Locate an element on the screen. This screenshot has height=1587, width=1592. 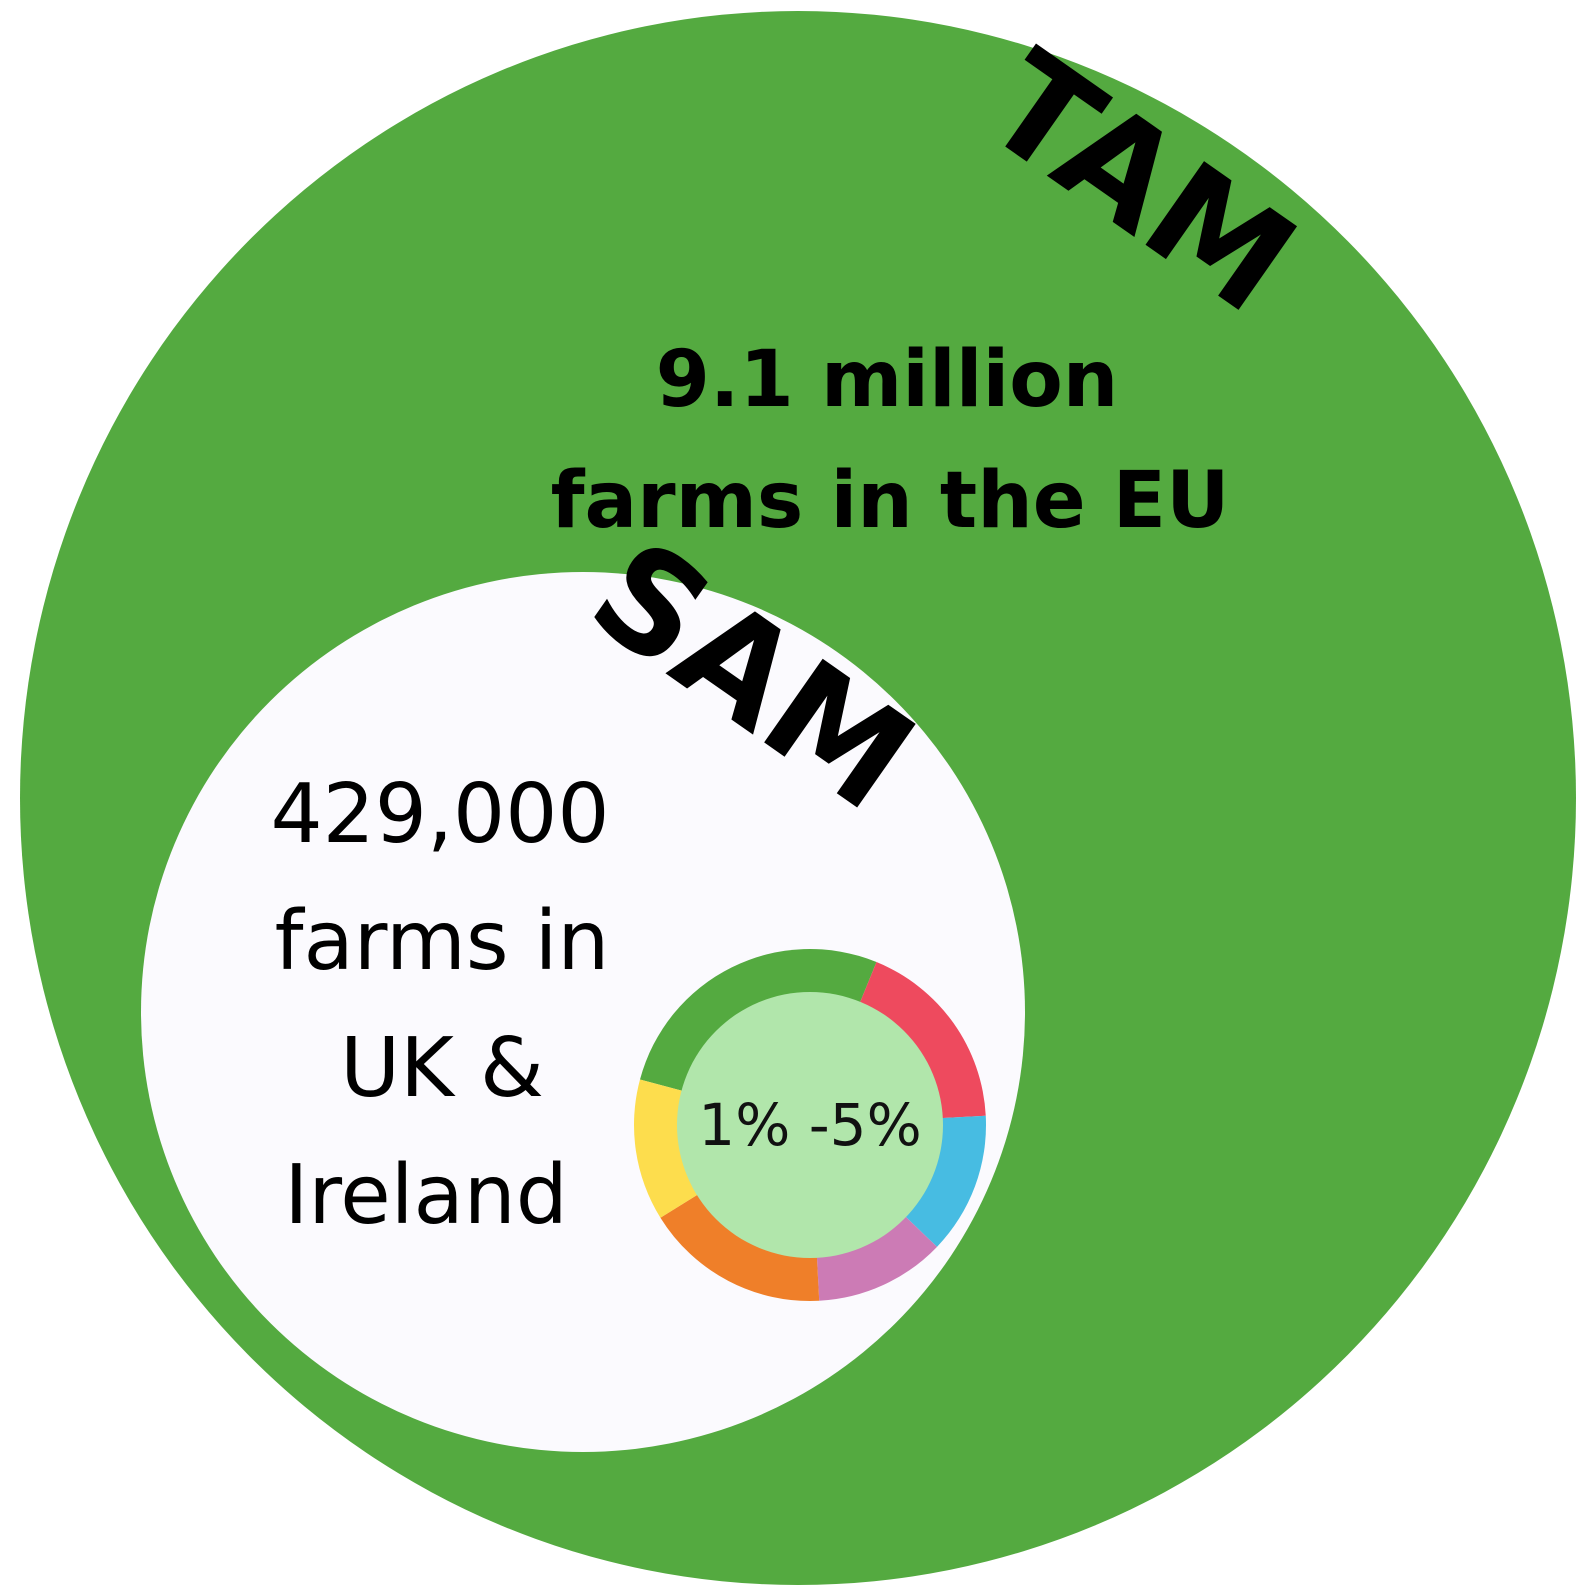
sam-count: 429,000 is located at coordinates (439, 814).